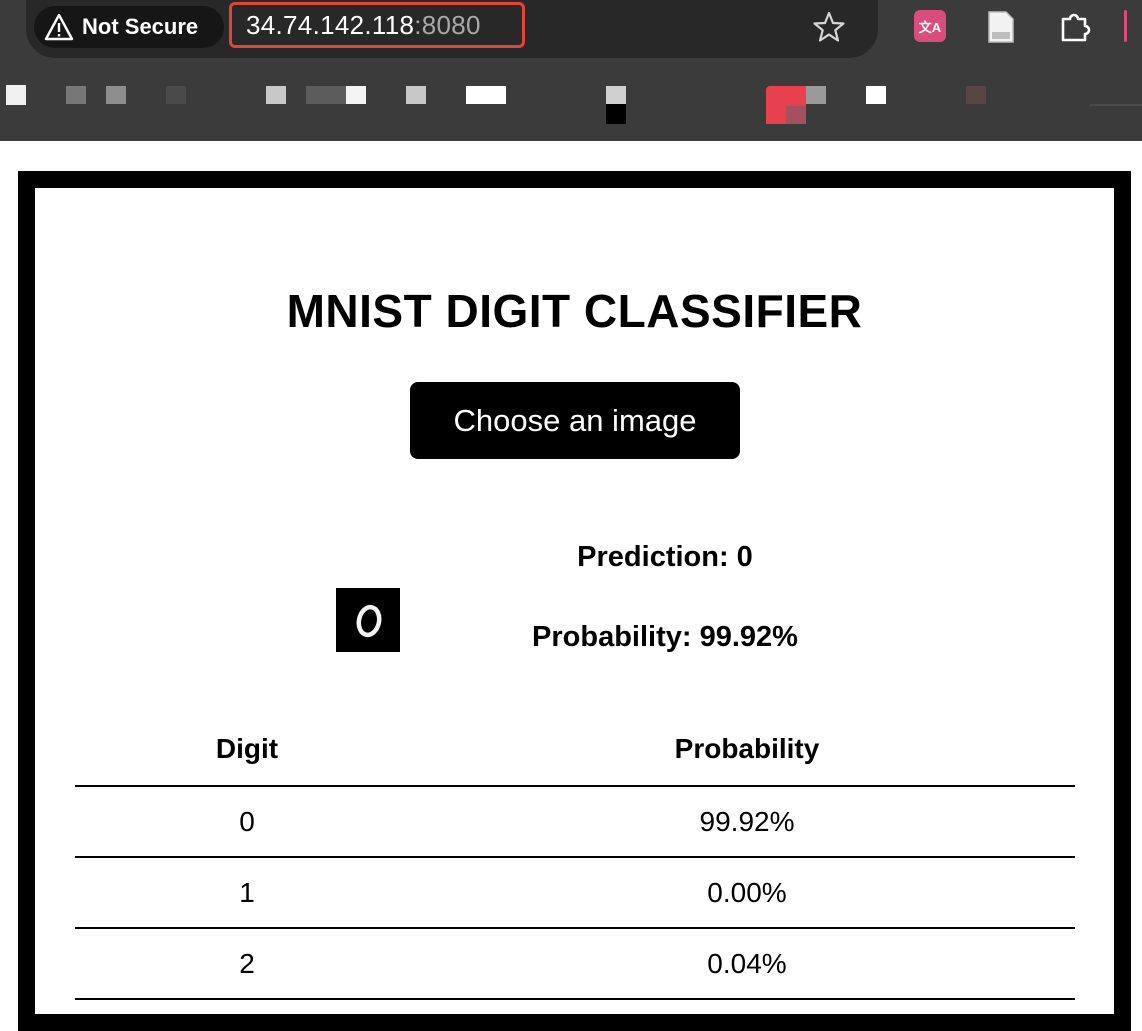 This screenshot has height=1031, width=1142. Describe the element at coordinates (575, 420) in the screenshot. I see `choose-image-button: Choose an image` at that location.